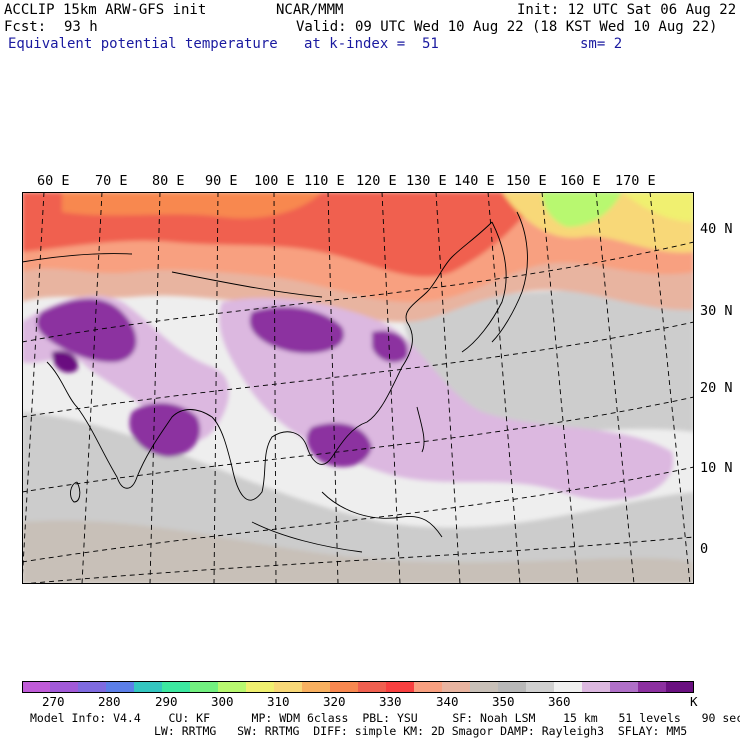 Image resolution: width=740 pixels, height=740 pixels. What do you see at coordinates (111, 181) in the screenshot?
I see `lon-label: 70 E` at bounding box center [111, 181].